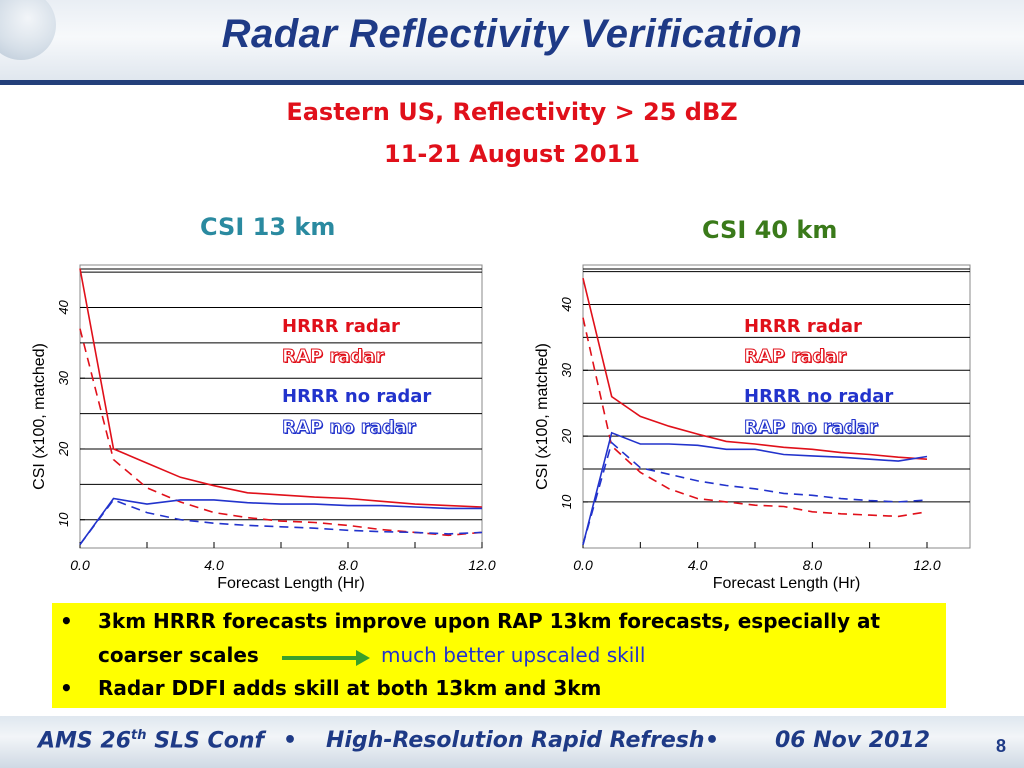 The height and width of the screenshot is (768, 1024). Describe the element at coordinates (512, 112) in the screenshot. I see `slide-subtitle-line1: Eastern US, Reflectivity > 25 dBZ` at that location.